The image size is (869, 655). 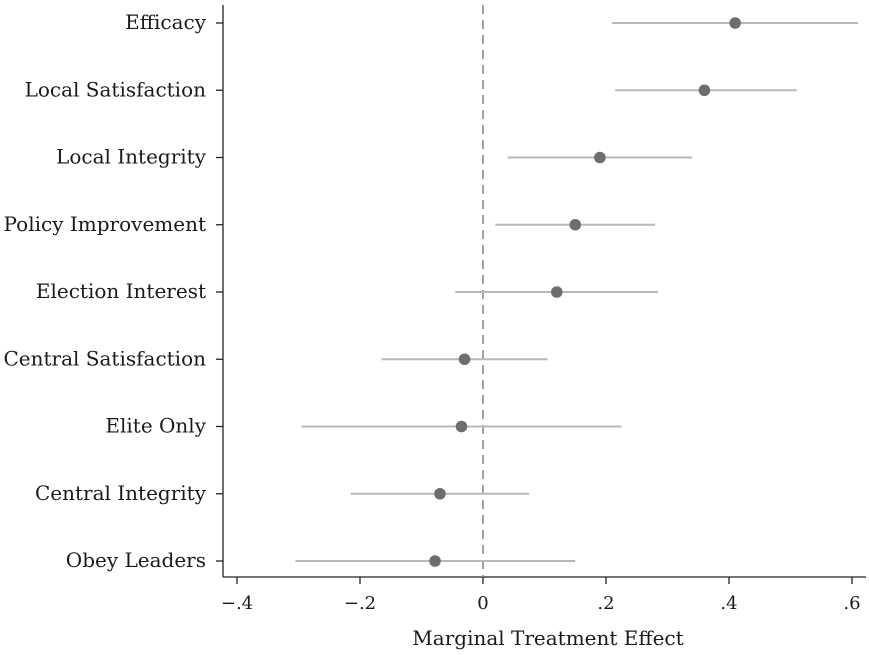 What do you see at coordinates (121, 291) in the screenshot?
I see `y-tick-label: Election Interest` at bounding box center [121, 291].